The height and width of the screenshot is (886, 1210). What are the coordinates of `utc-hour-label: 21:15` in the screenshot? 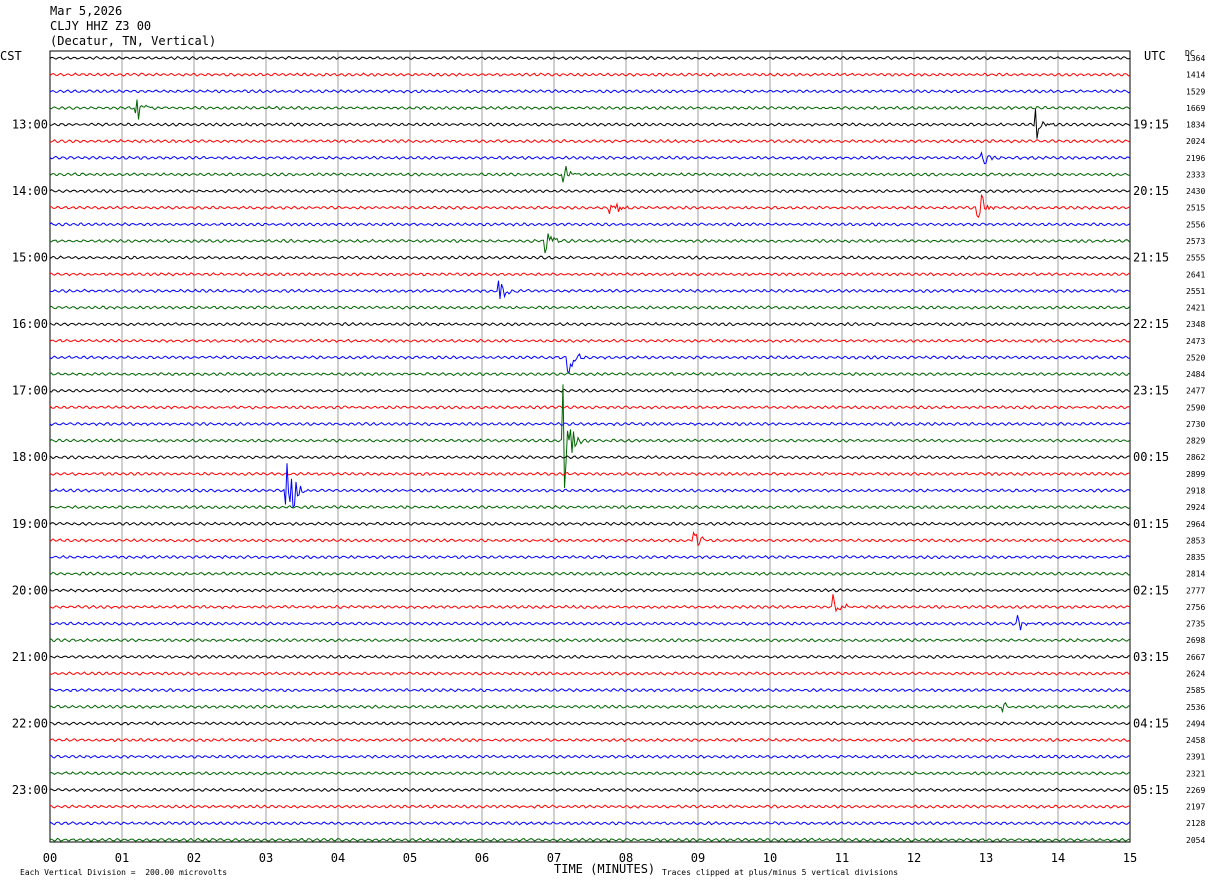 It's located at (1151, 258).